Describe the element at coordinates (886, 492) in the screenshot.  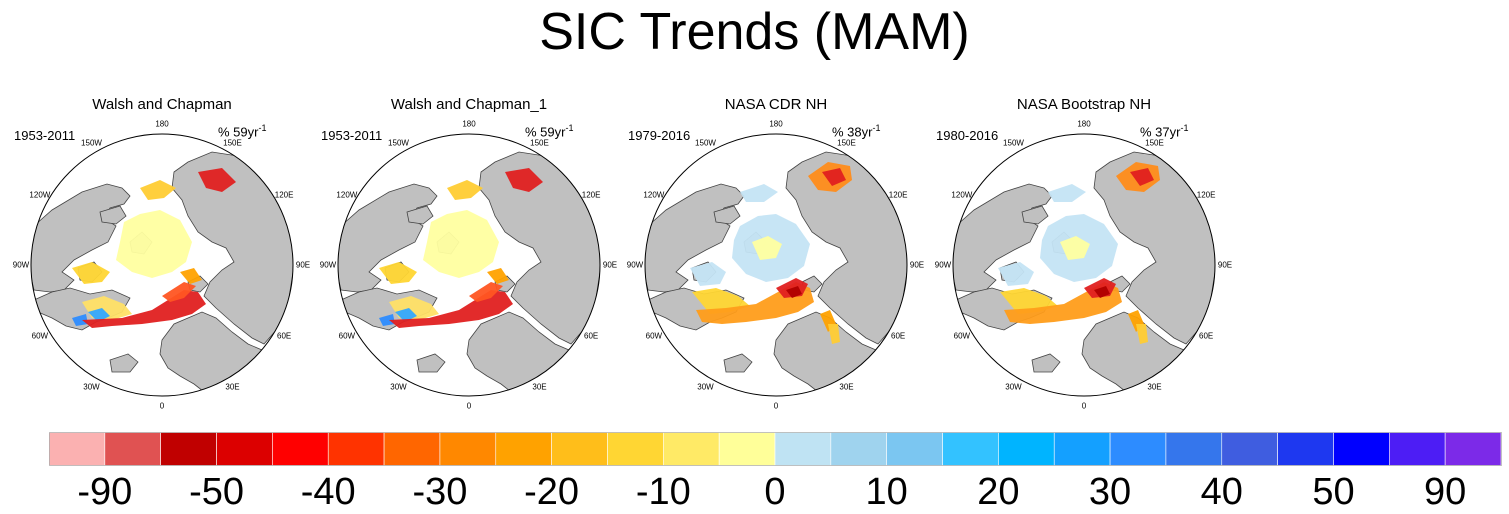
I see `colorbar-tick-label: 10` at that location.